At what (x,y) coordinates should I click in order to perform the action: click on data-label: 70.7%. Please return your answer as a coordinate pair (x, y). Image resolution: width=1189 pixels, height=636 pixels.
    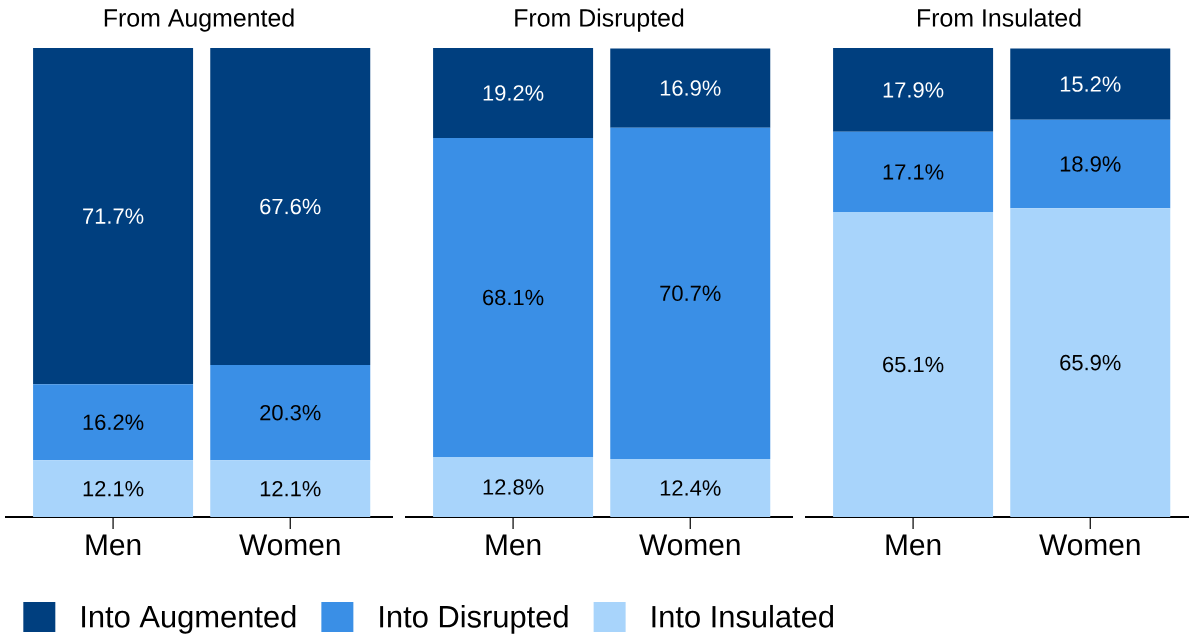
    Looking at the image, I should click on (690, 293).